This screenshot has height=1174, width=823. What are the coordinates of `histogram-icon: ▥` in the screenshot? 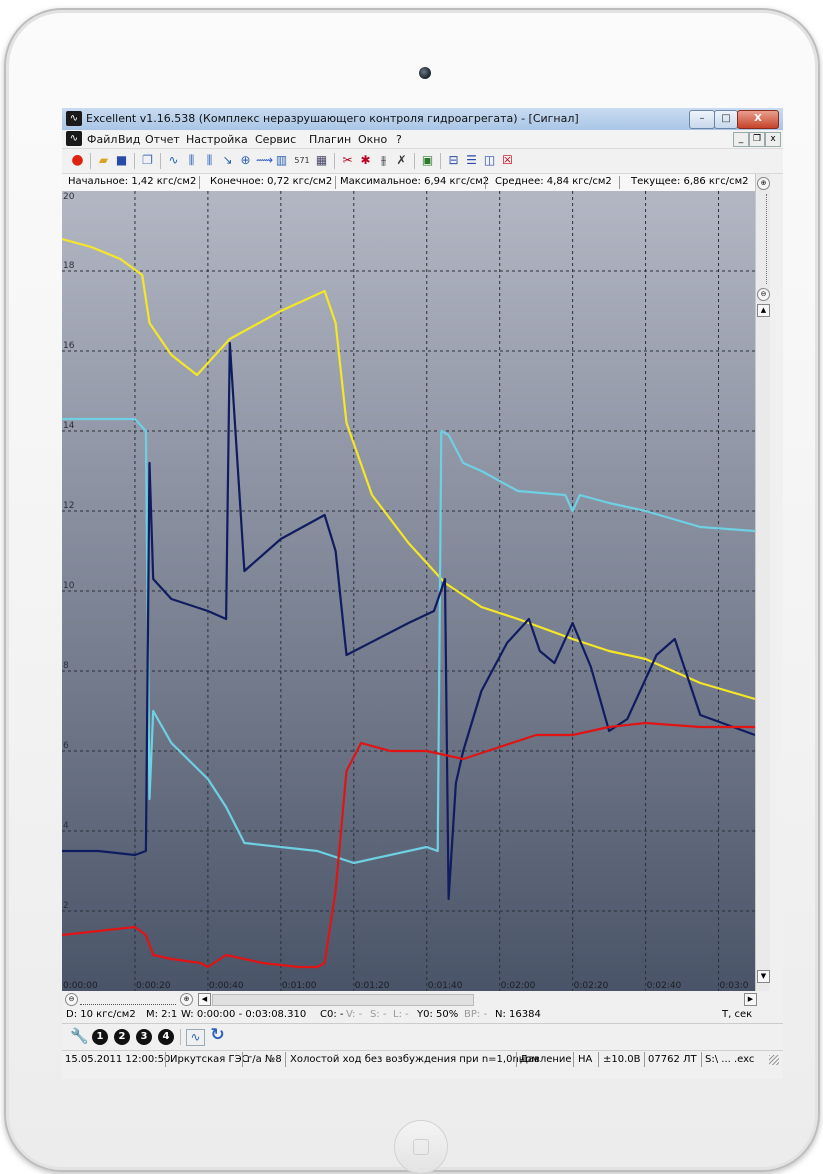 It's located at (281, 160).